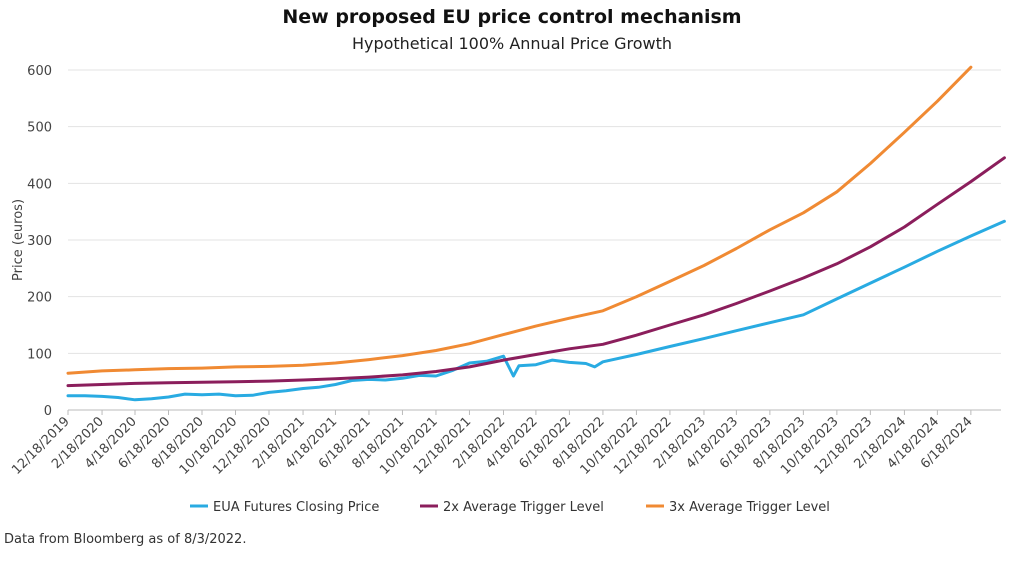  I want to click on legend-label: EUA Futures Closing Price, so click(296, 507).